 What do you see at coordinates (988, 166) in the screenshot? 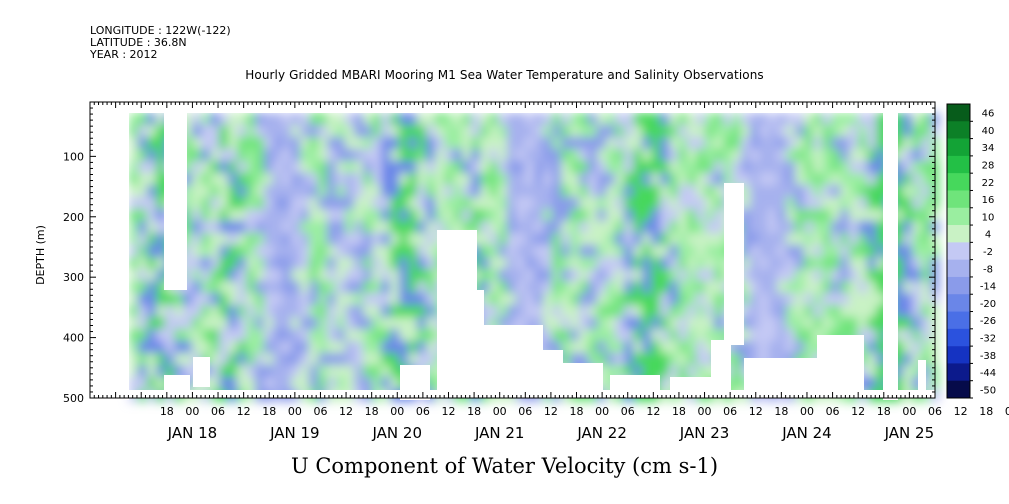
I see `colorbar-label: 28` at bounding box center [988, 166].